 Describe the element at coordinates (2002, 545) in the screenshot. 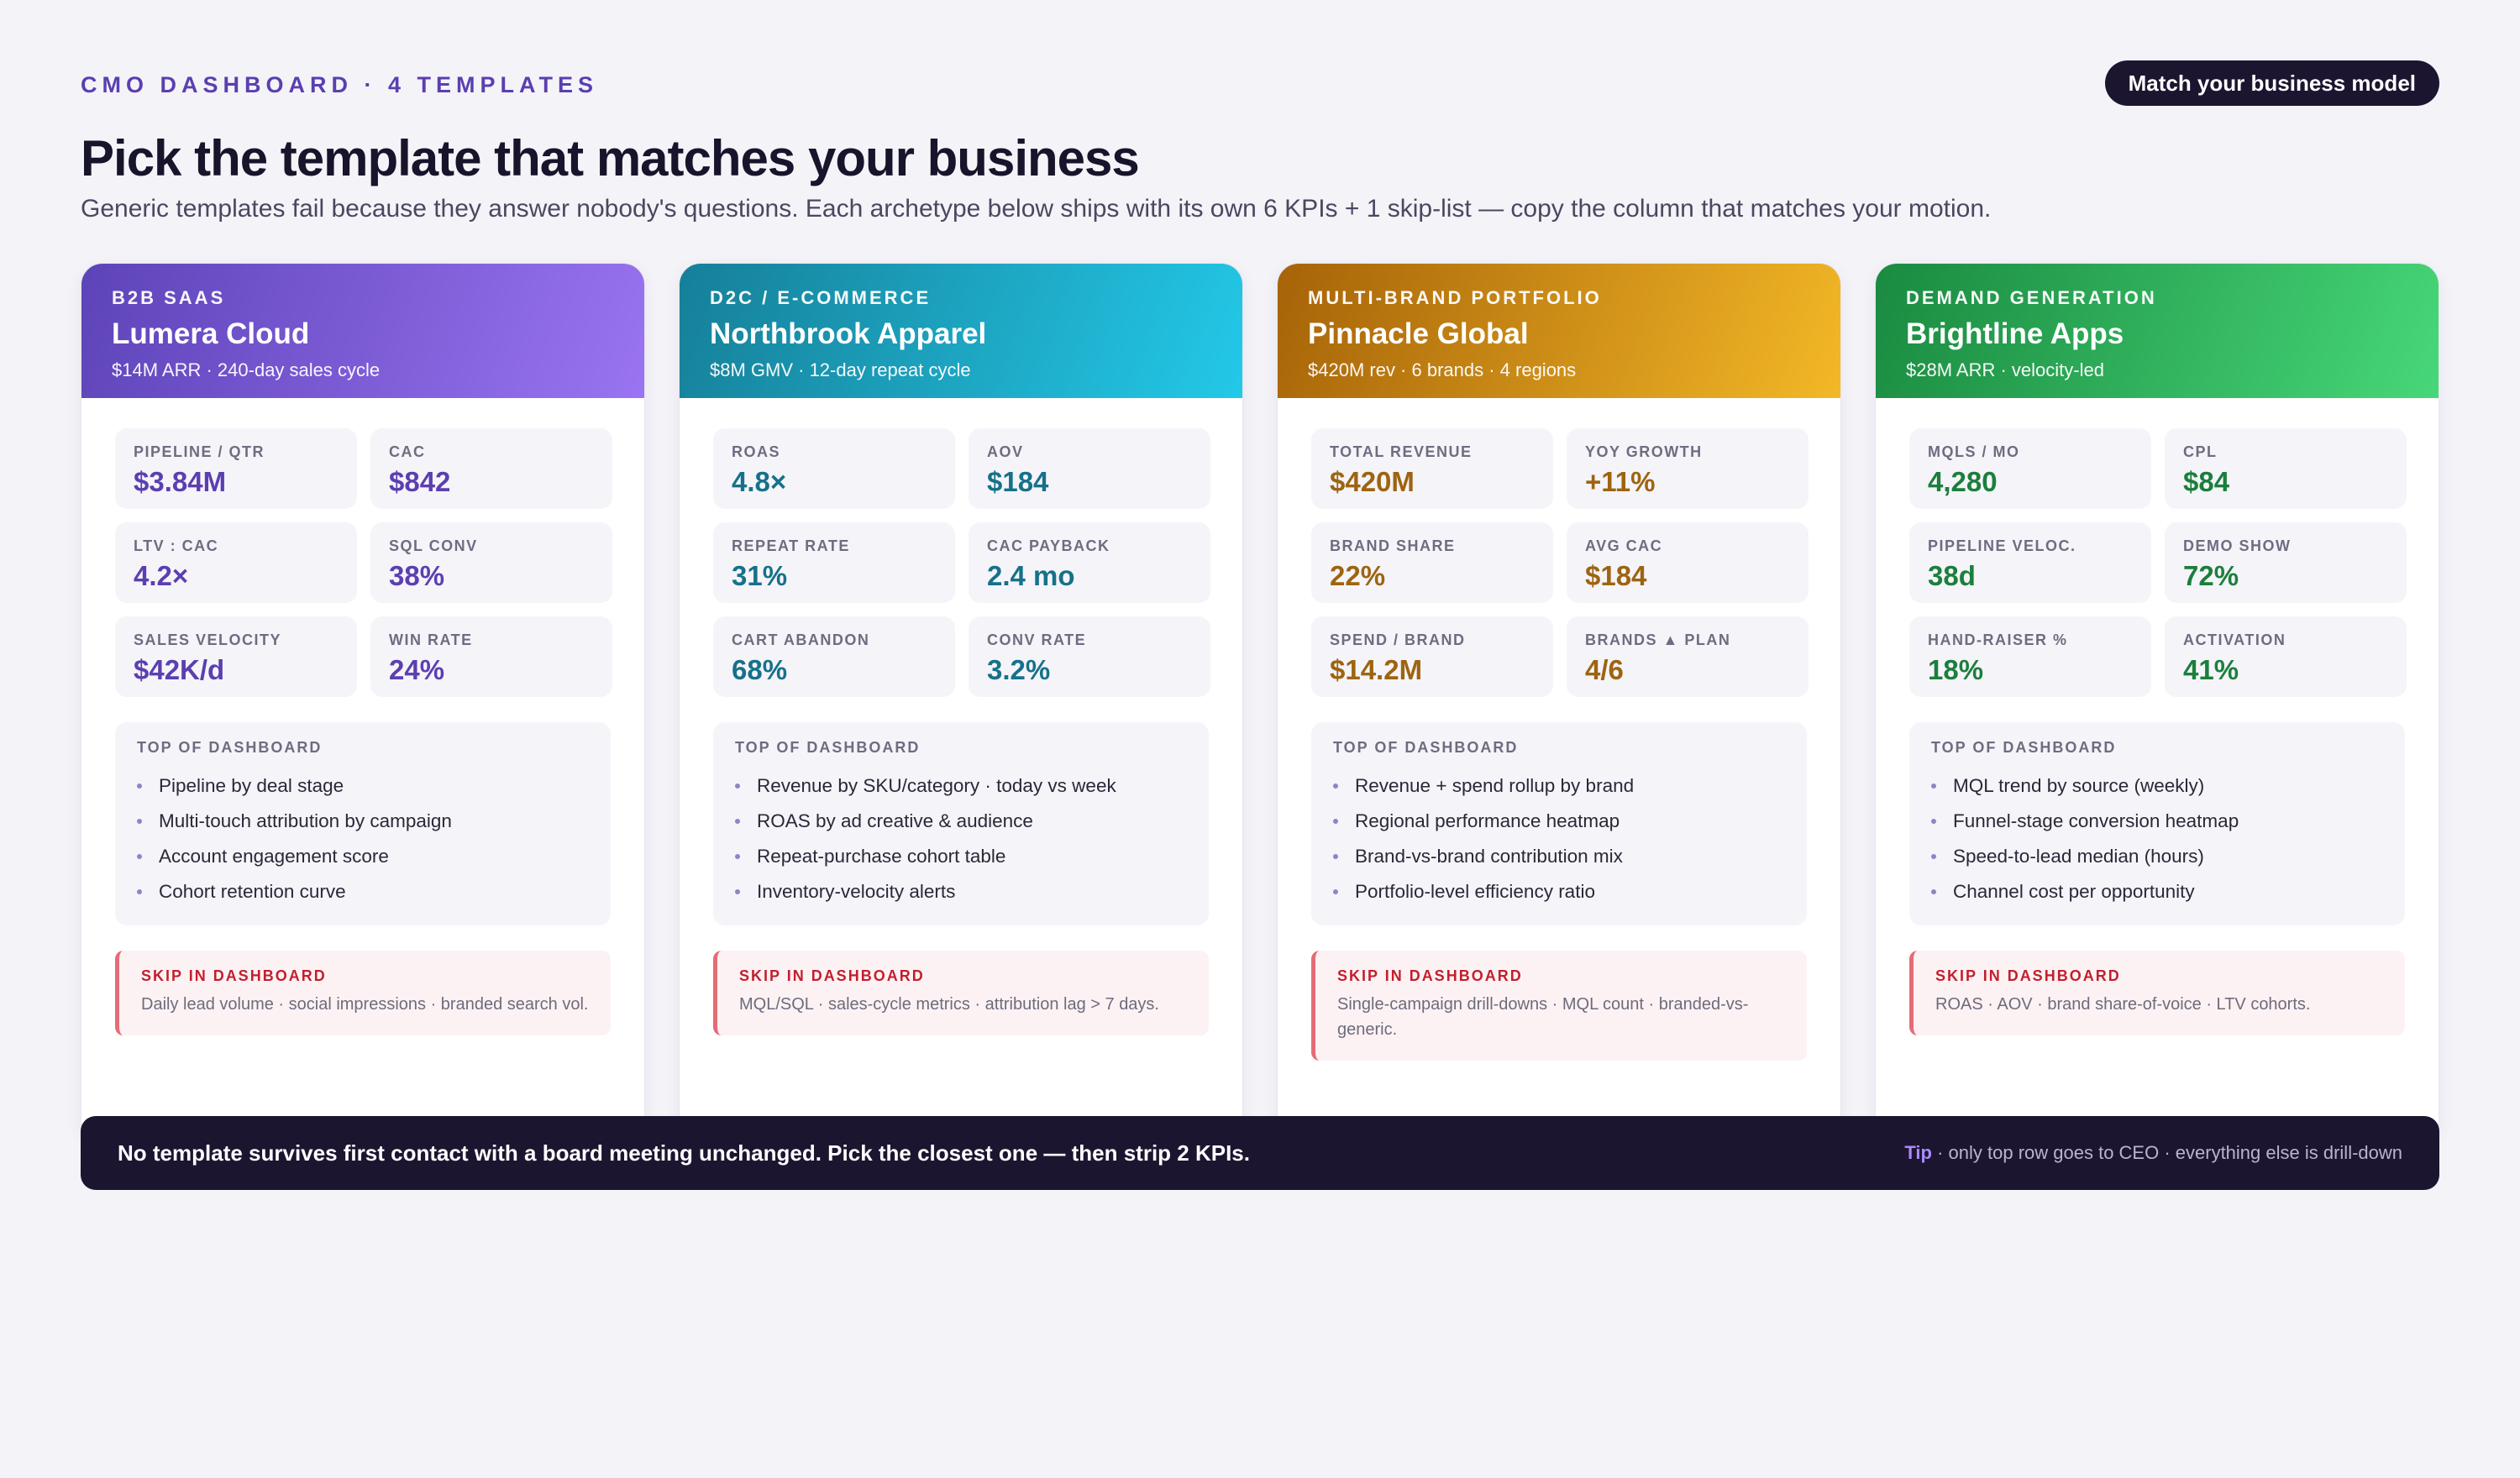

I see `kpi-label: PIPELINE VELOC.` at that location.